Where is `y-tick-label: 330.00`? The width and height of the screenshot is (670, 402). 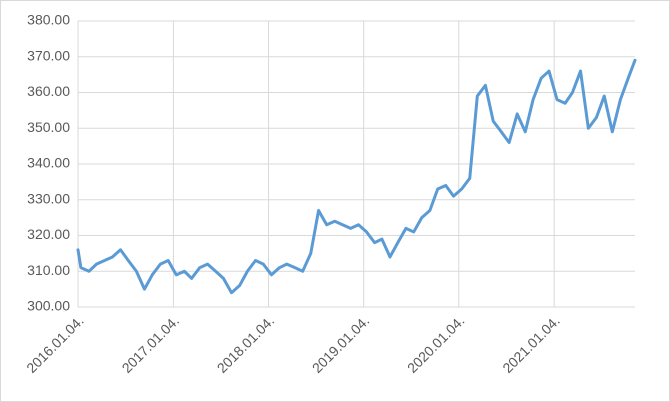
y-tick-label: 330.00 is located at coordinates (48, 198).